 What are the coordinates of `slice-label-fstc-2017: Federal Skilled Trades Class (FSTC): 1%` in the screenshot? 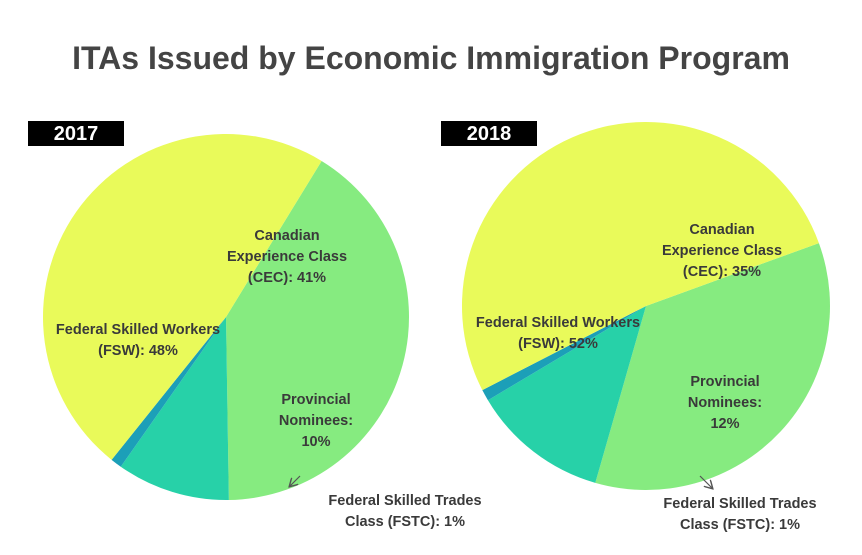 It's located at (404, 511).